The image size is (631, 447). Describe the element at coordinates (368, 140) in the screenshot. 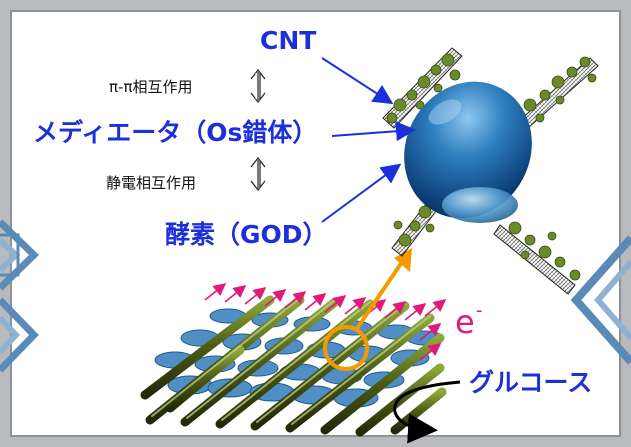

I see `label-pointer-arrows` at that location.